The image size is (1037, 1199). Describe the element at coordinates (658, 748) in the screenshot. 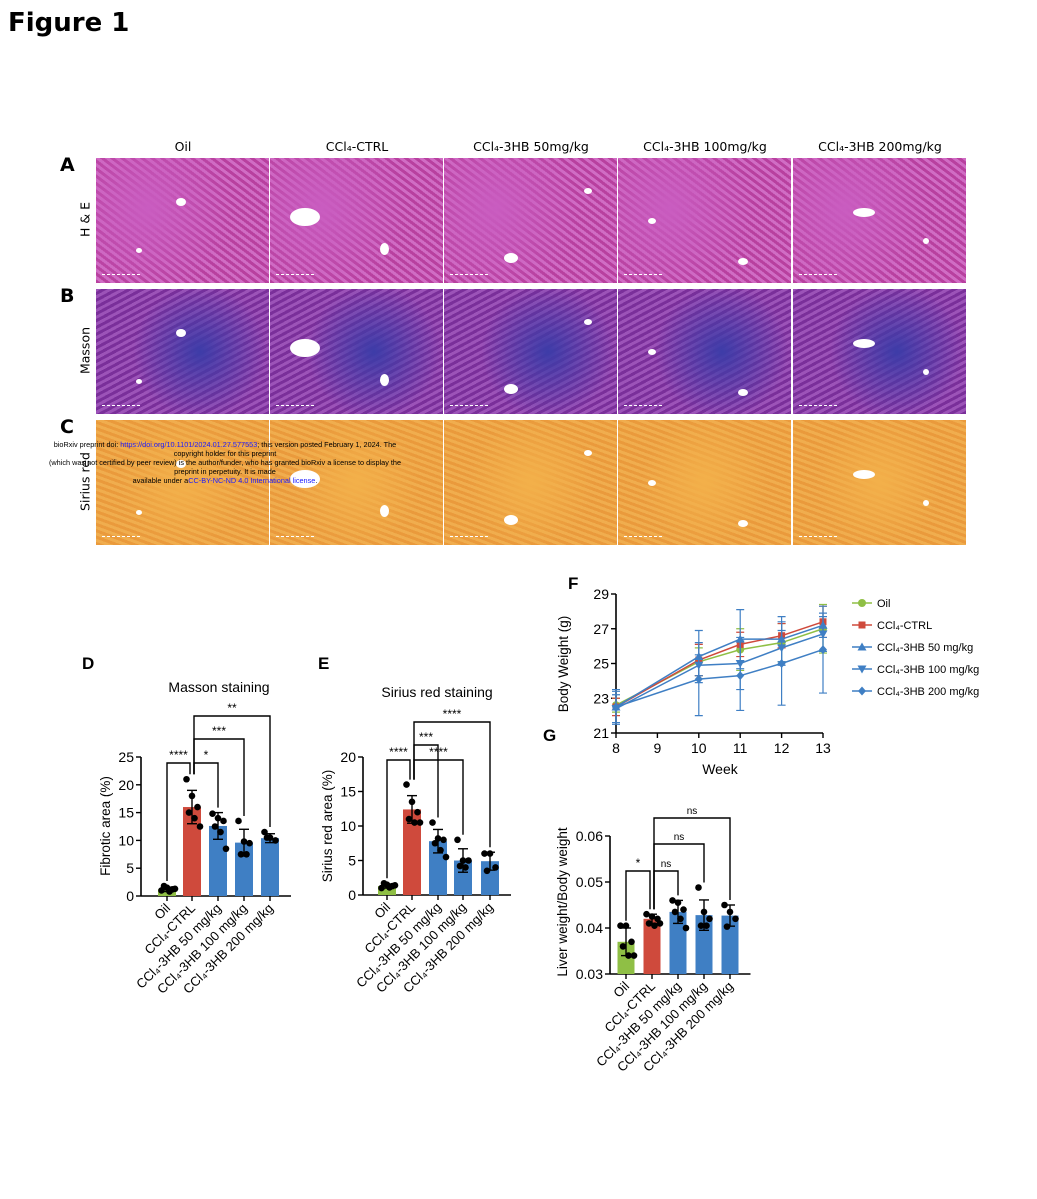

I see `x-tick-label: 9` at that location.